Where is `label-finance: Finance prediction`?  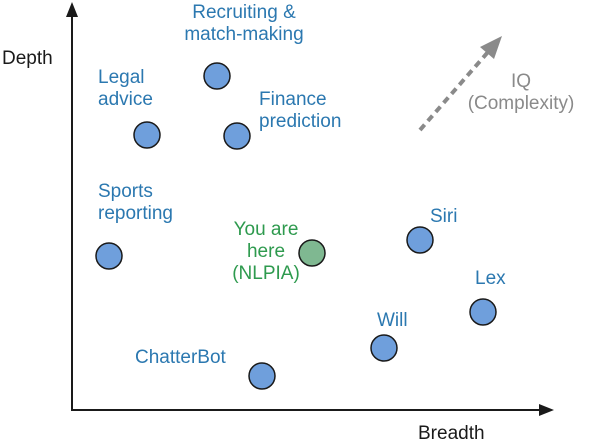
label-finance: Finance prediction is located at coordinates (300, 111).